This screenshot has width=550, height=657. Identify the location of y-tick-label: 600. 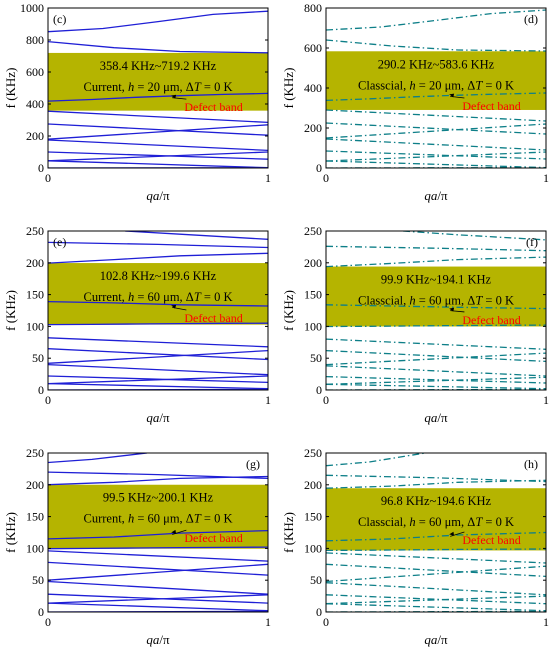
(313, 48).